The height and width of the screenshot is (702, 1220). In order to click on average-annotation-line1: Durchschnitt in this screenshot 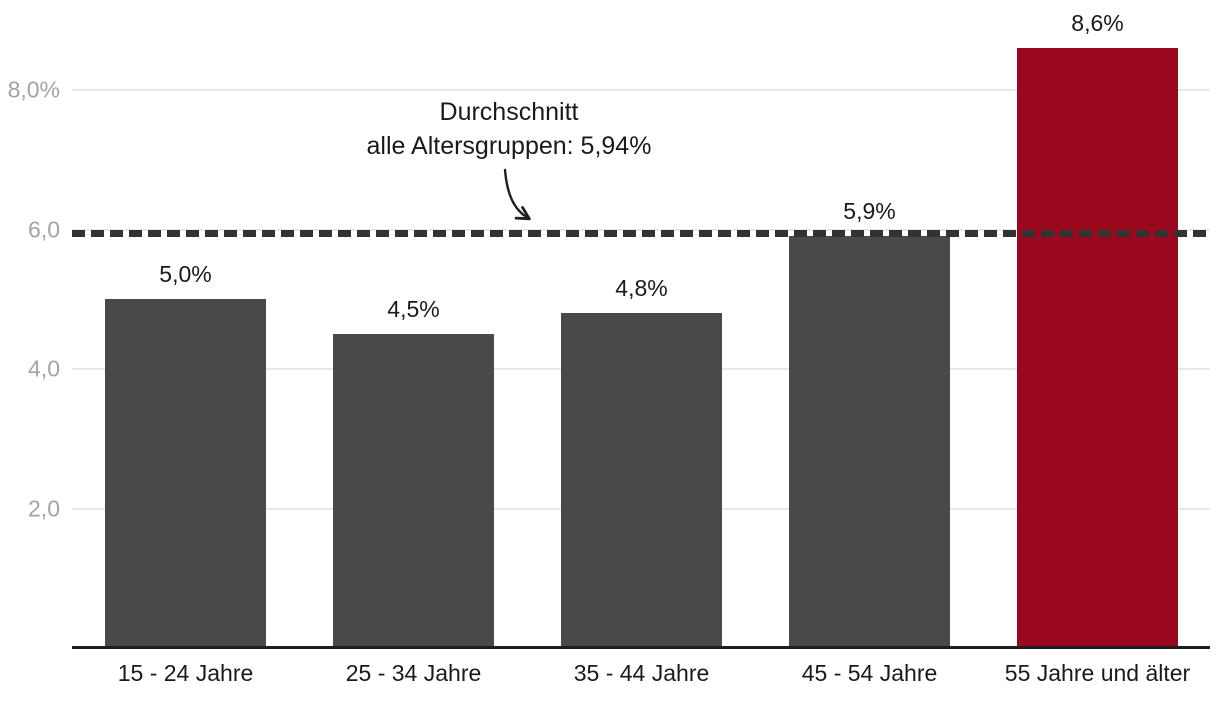, I will do `click(509, 112)`.